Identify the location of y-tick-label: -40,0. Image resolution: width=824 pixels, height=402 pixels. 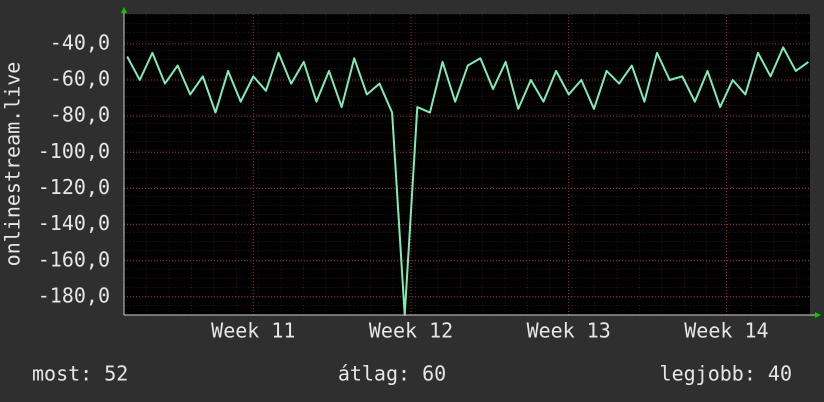
(80, 42).